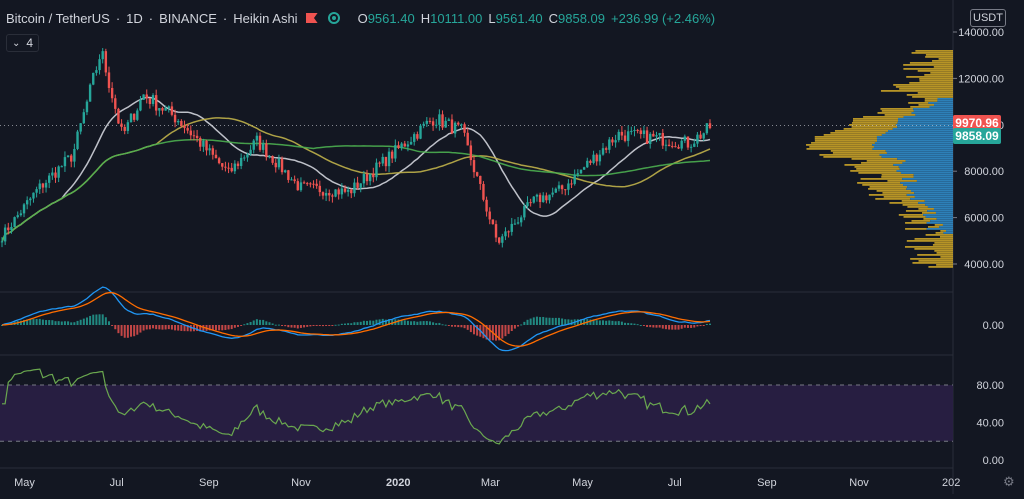 Image resolution: width=1024 pixels, height=499 pixels. I want to click on symbol-name: Bitcoin / TetherUS, so click(58, 18).